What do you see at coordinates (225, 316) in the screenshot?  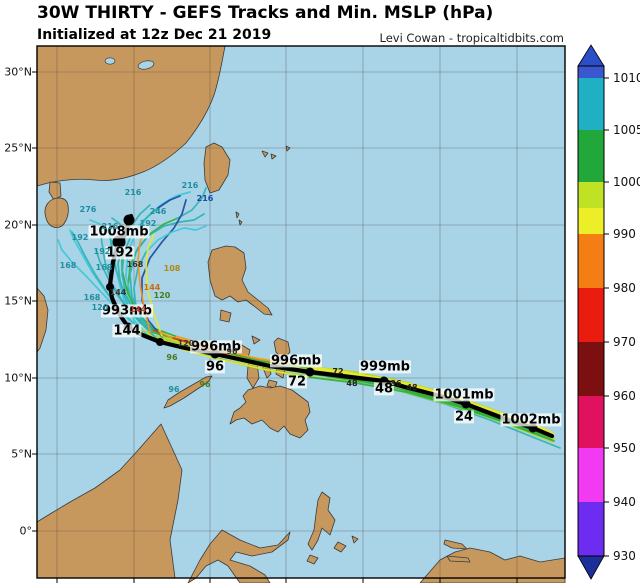 I see `landmass-mindoro` at bounding box center [225, 316].